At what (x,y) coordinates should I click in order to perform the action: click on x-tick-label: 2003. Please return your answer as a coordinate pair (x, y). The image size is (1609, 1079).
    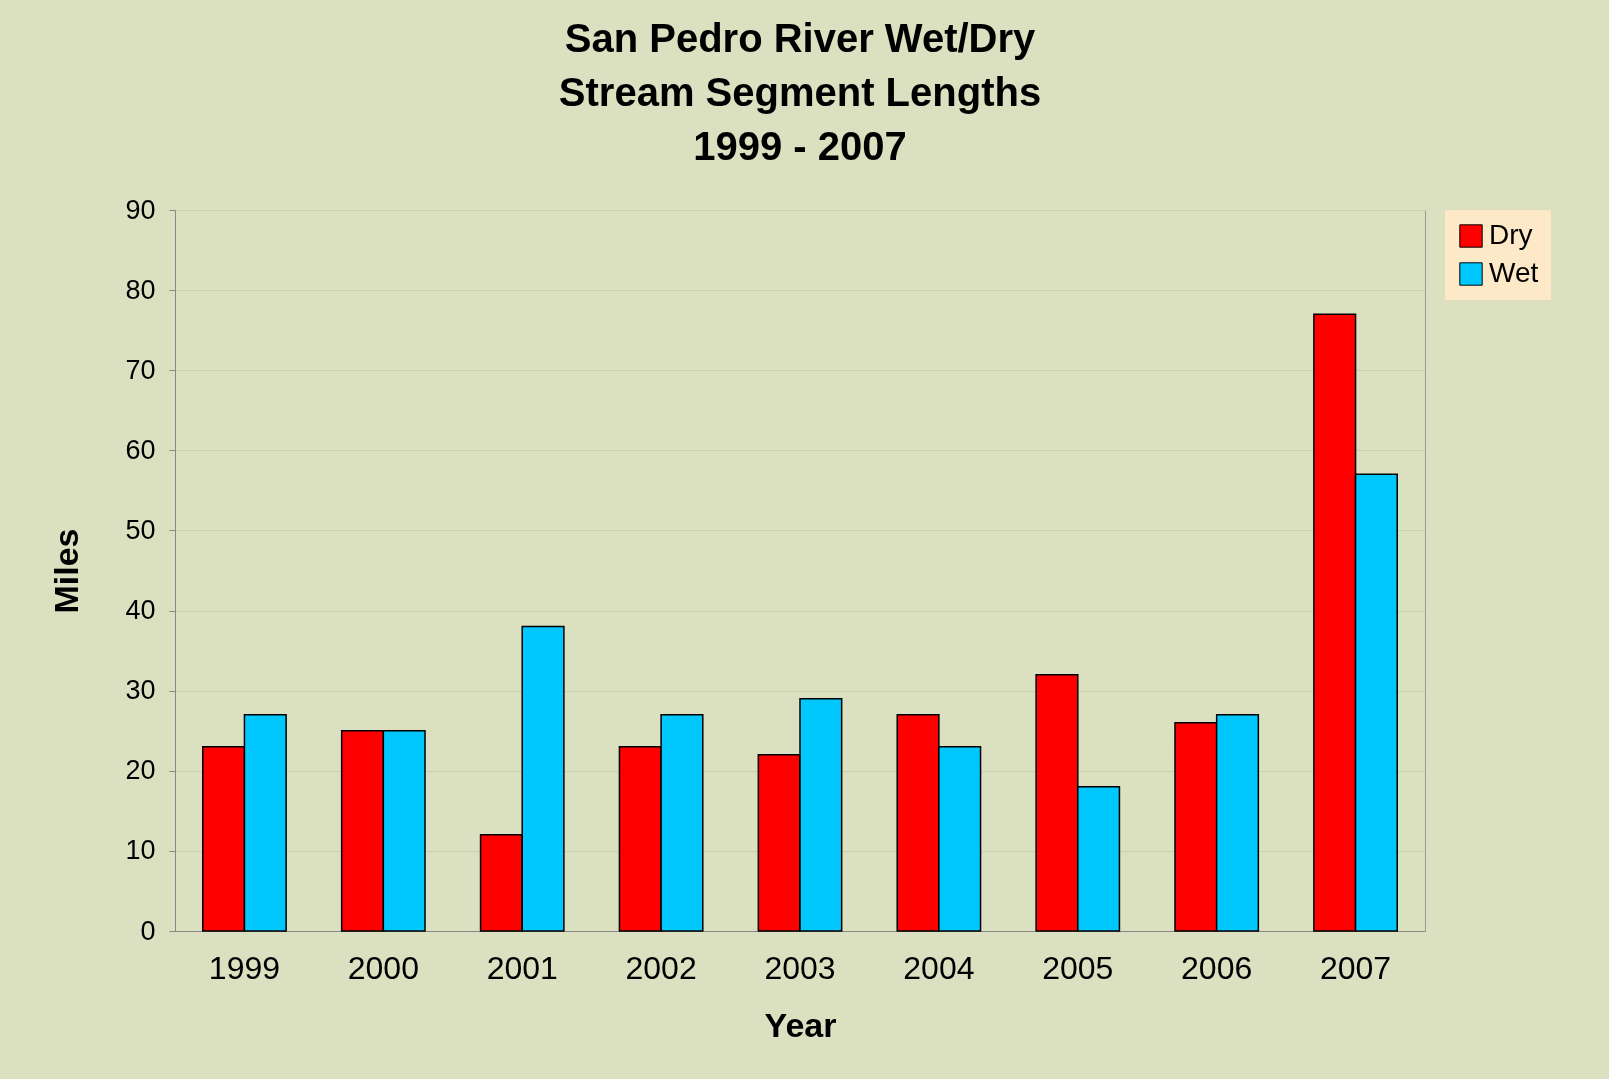
    Looking at the image, I should click on (800, 967).